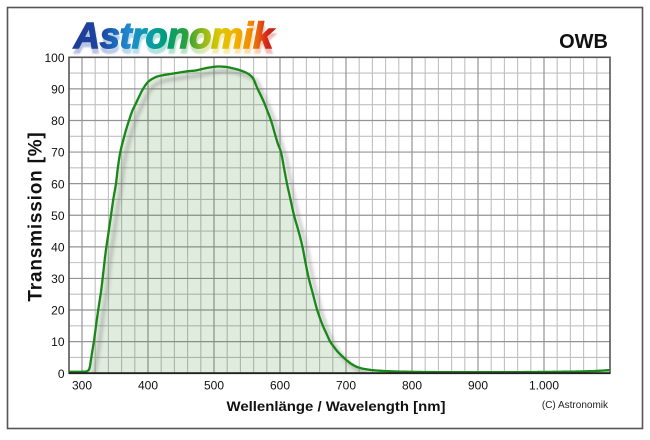  I want to click on svg-text: 800, so click(412, 386).